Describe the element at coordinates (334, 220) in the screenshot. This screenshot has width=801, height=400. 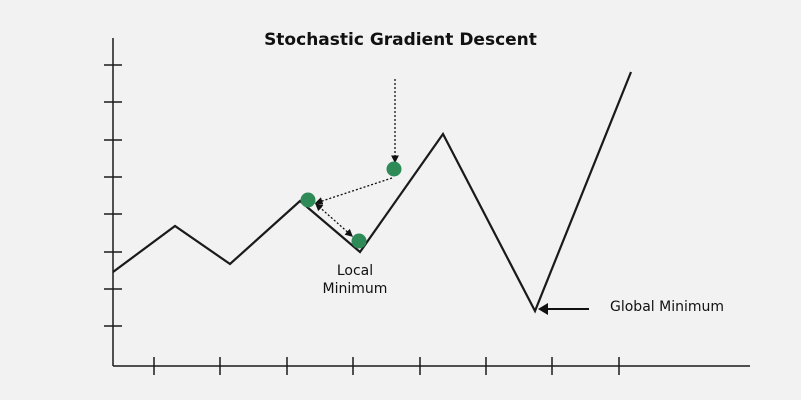
I see `step-arrow-diagonal` at that location.